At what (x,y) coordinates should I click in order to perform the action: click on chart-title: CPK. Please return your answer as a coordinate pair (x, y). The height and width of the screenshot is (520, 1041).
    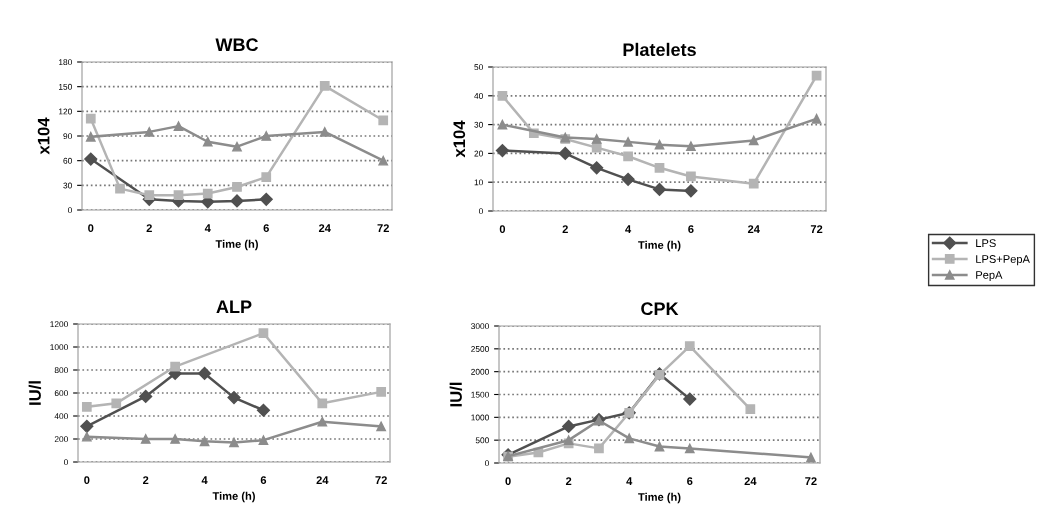
    Looking at the image, I should click on (660, 309).